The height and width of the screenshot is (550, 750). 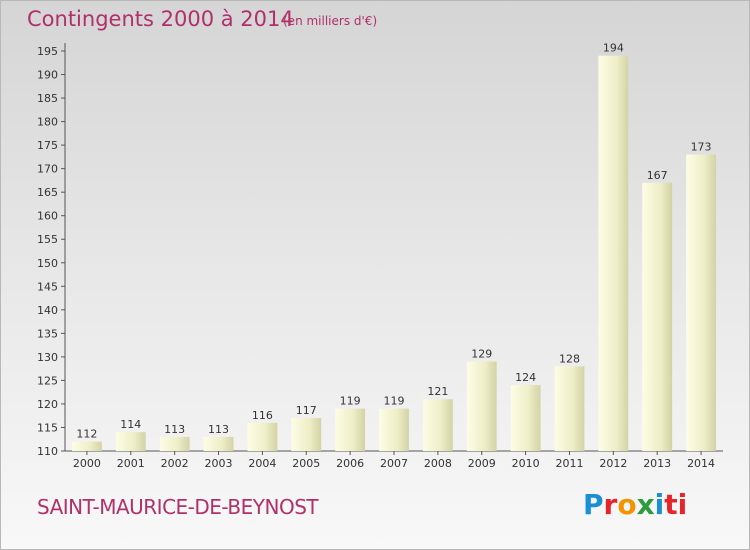 What do you see at coordinates (645, 504) in the screenshot?
I see `logo-letter: x` at bounding box center [645, 504].